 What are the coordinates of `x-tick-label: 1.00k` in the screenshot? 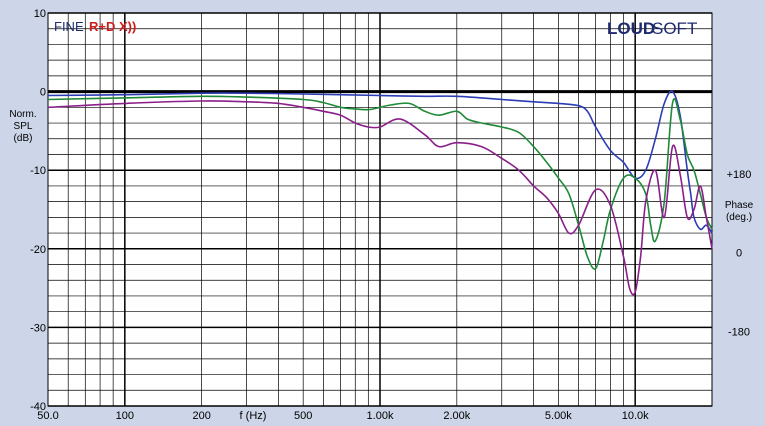 It's located at (380, 416).